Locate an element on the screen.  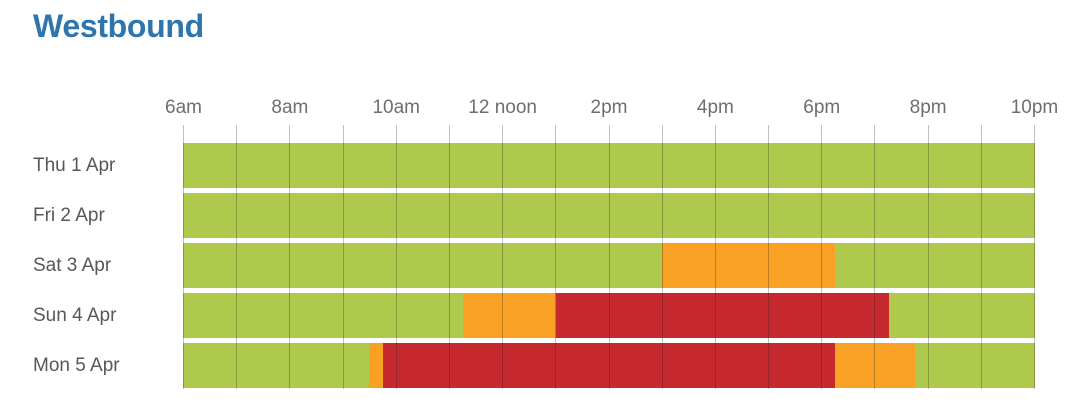
x-axis-tick-label: 8am is located at coordinates (290, 107).